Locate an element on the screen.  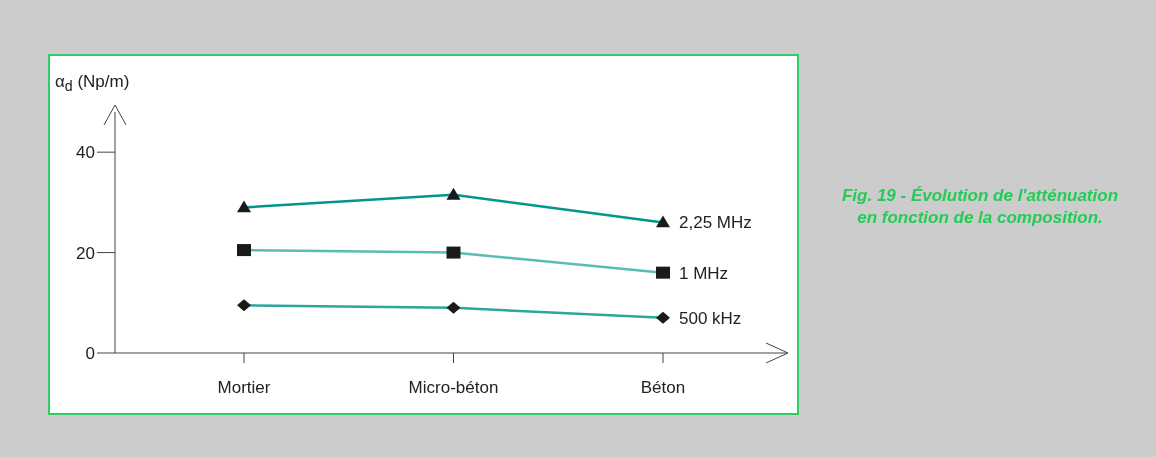
x-tick-label: Mortier is located at coordinates (244, 388).